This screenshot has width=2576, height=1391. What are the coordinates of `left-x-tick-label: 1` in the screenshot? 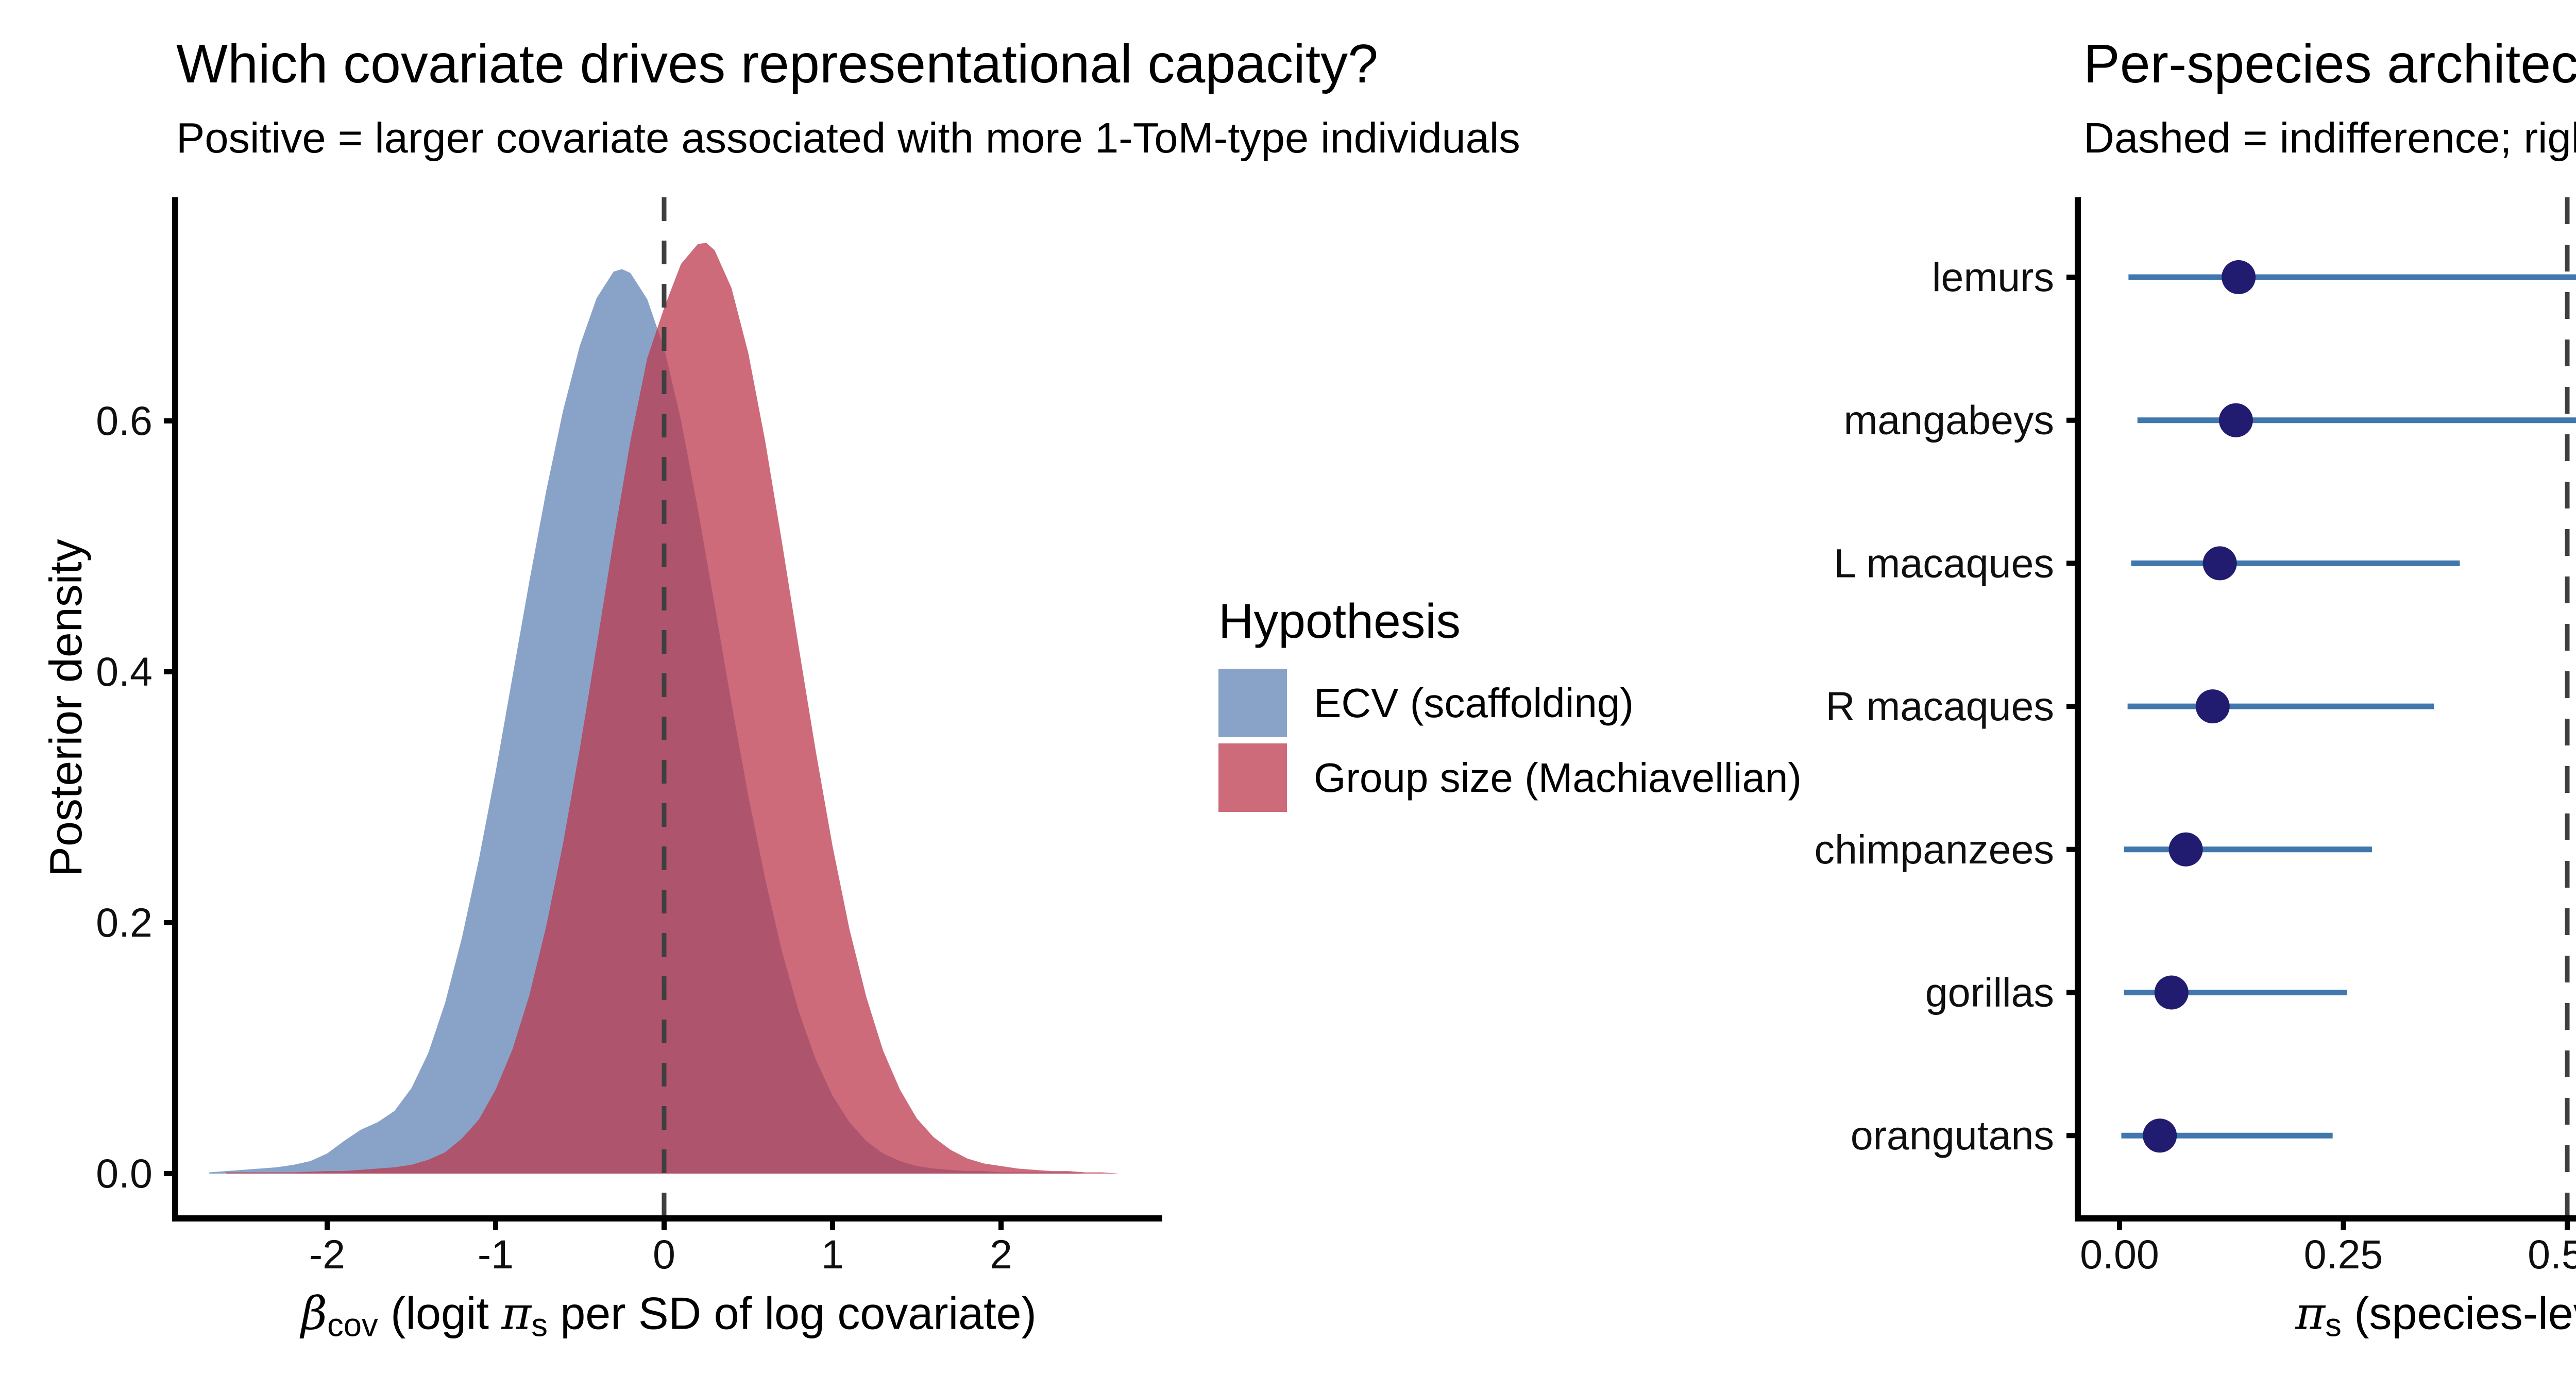 It's located at (832, 1254).